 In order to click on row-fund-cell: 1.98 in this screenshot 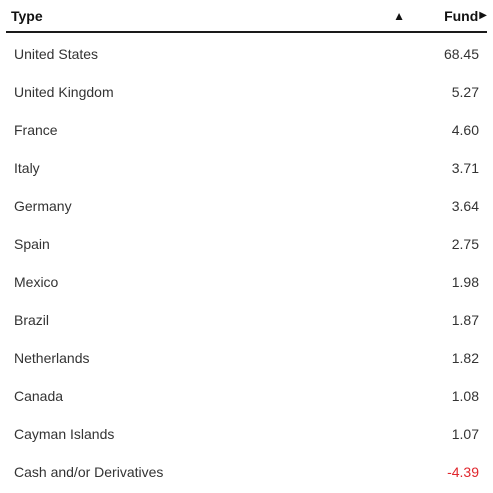, I will do `click(465, 282)`.